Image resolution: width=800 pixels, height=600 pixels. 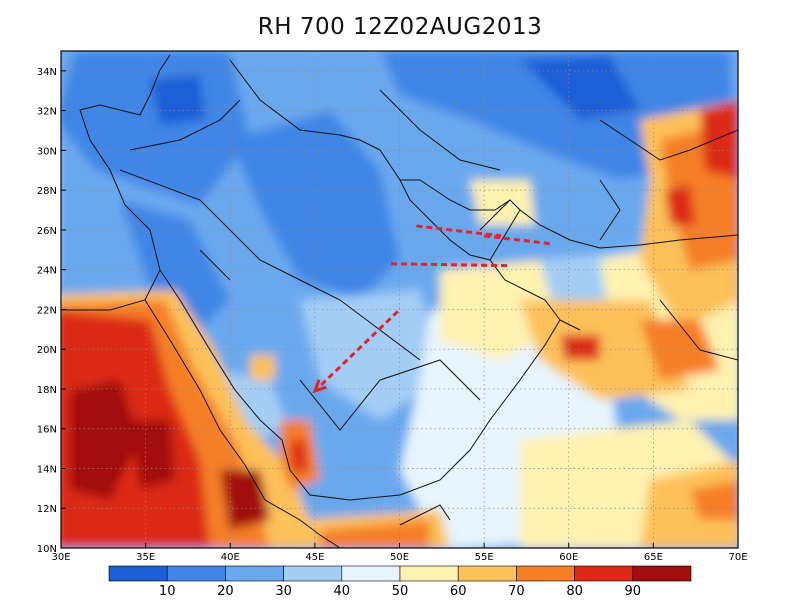 I want to click on colorbar: 10 20 30 40 50 60 70 80 90, so click(x=400, y=582).